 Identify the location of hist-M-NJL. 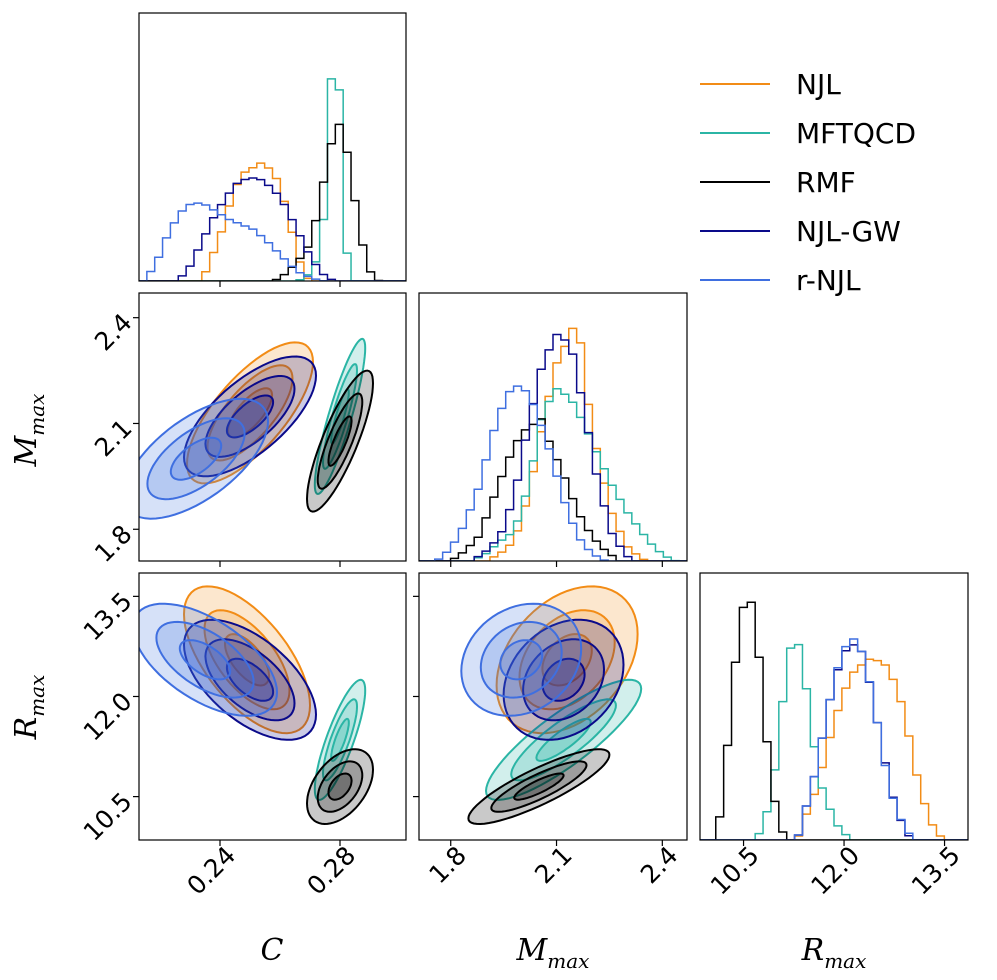
(553, 444).